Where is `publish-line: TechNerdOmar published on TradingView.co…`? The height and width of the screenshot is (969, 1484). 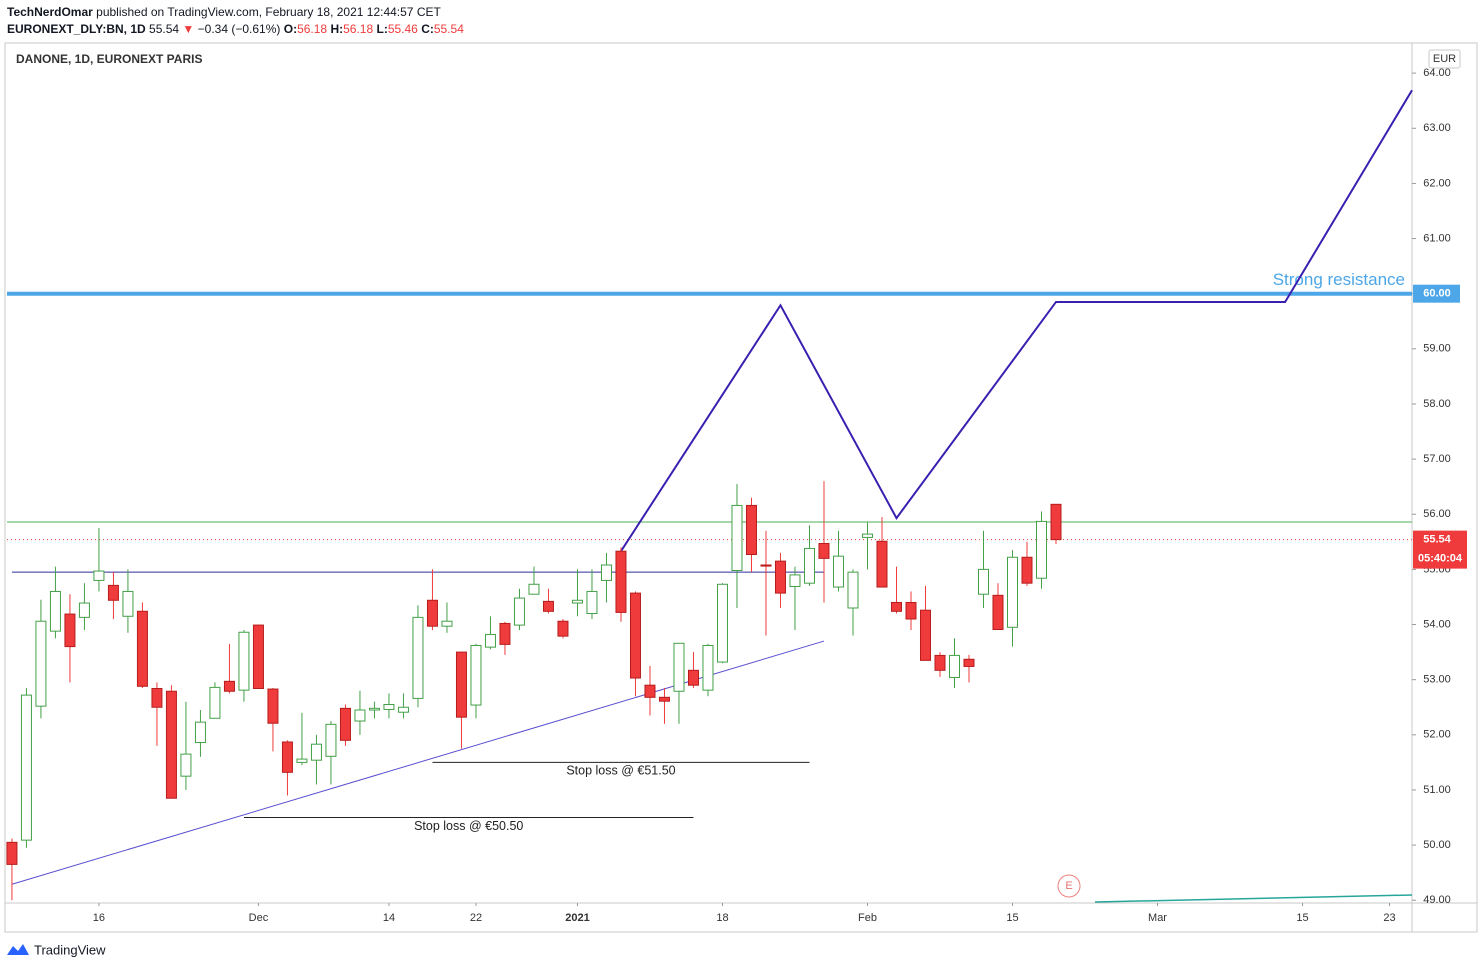
publish-line: TechNerdOmar published on TradingView.co… is located at coordinates (224, 12).